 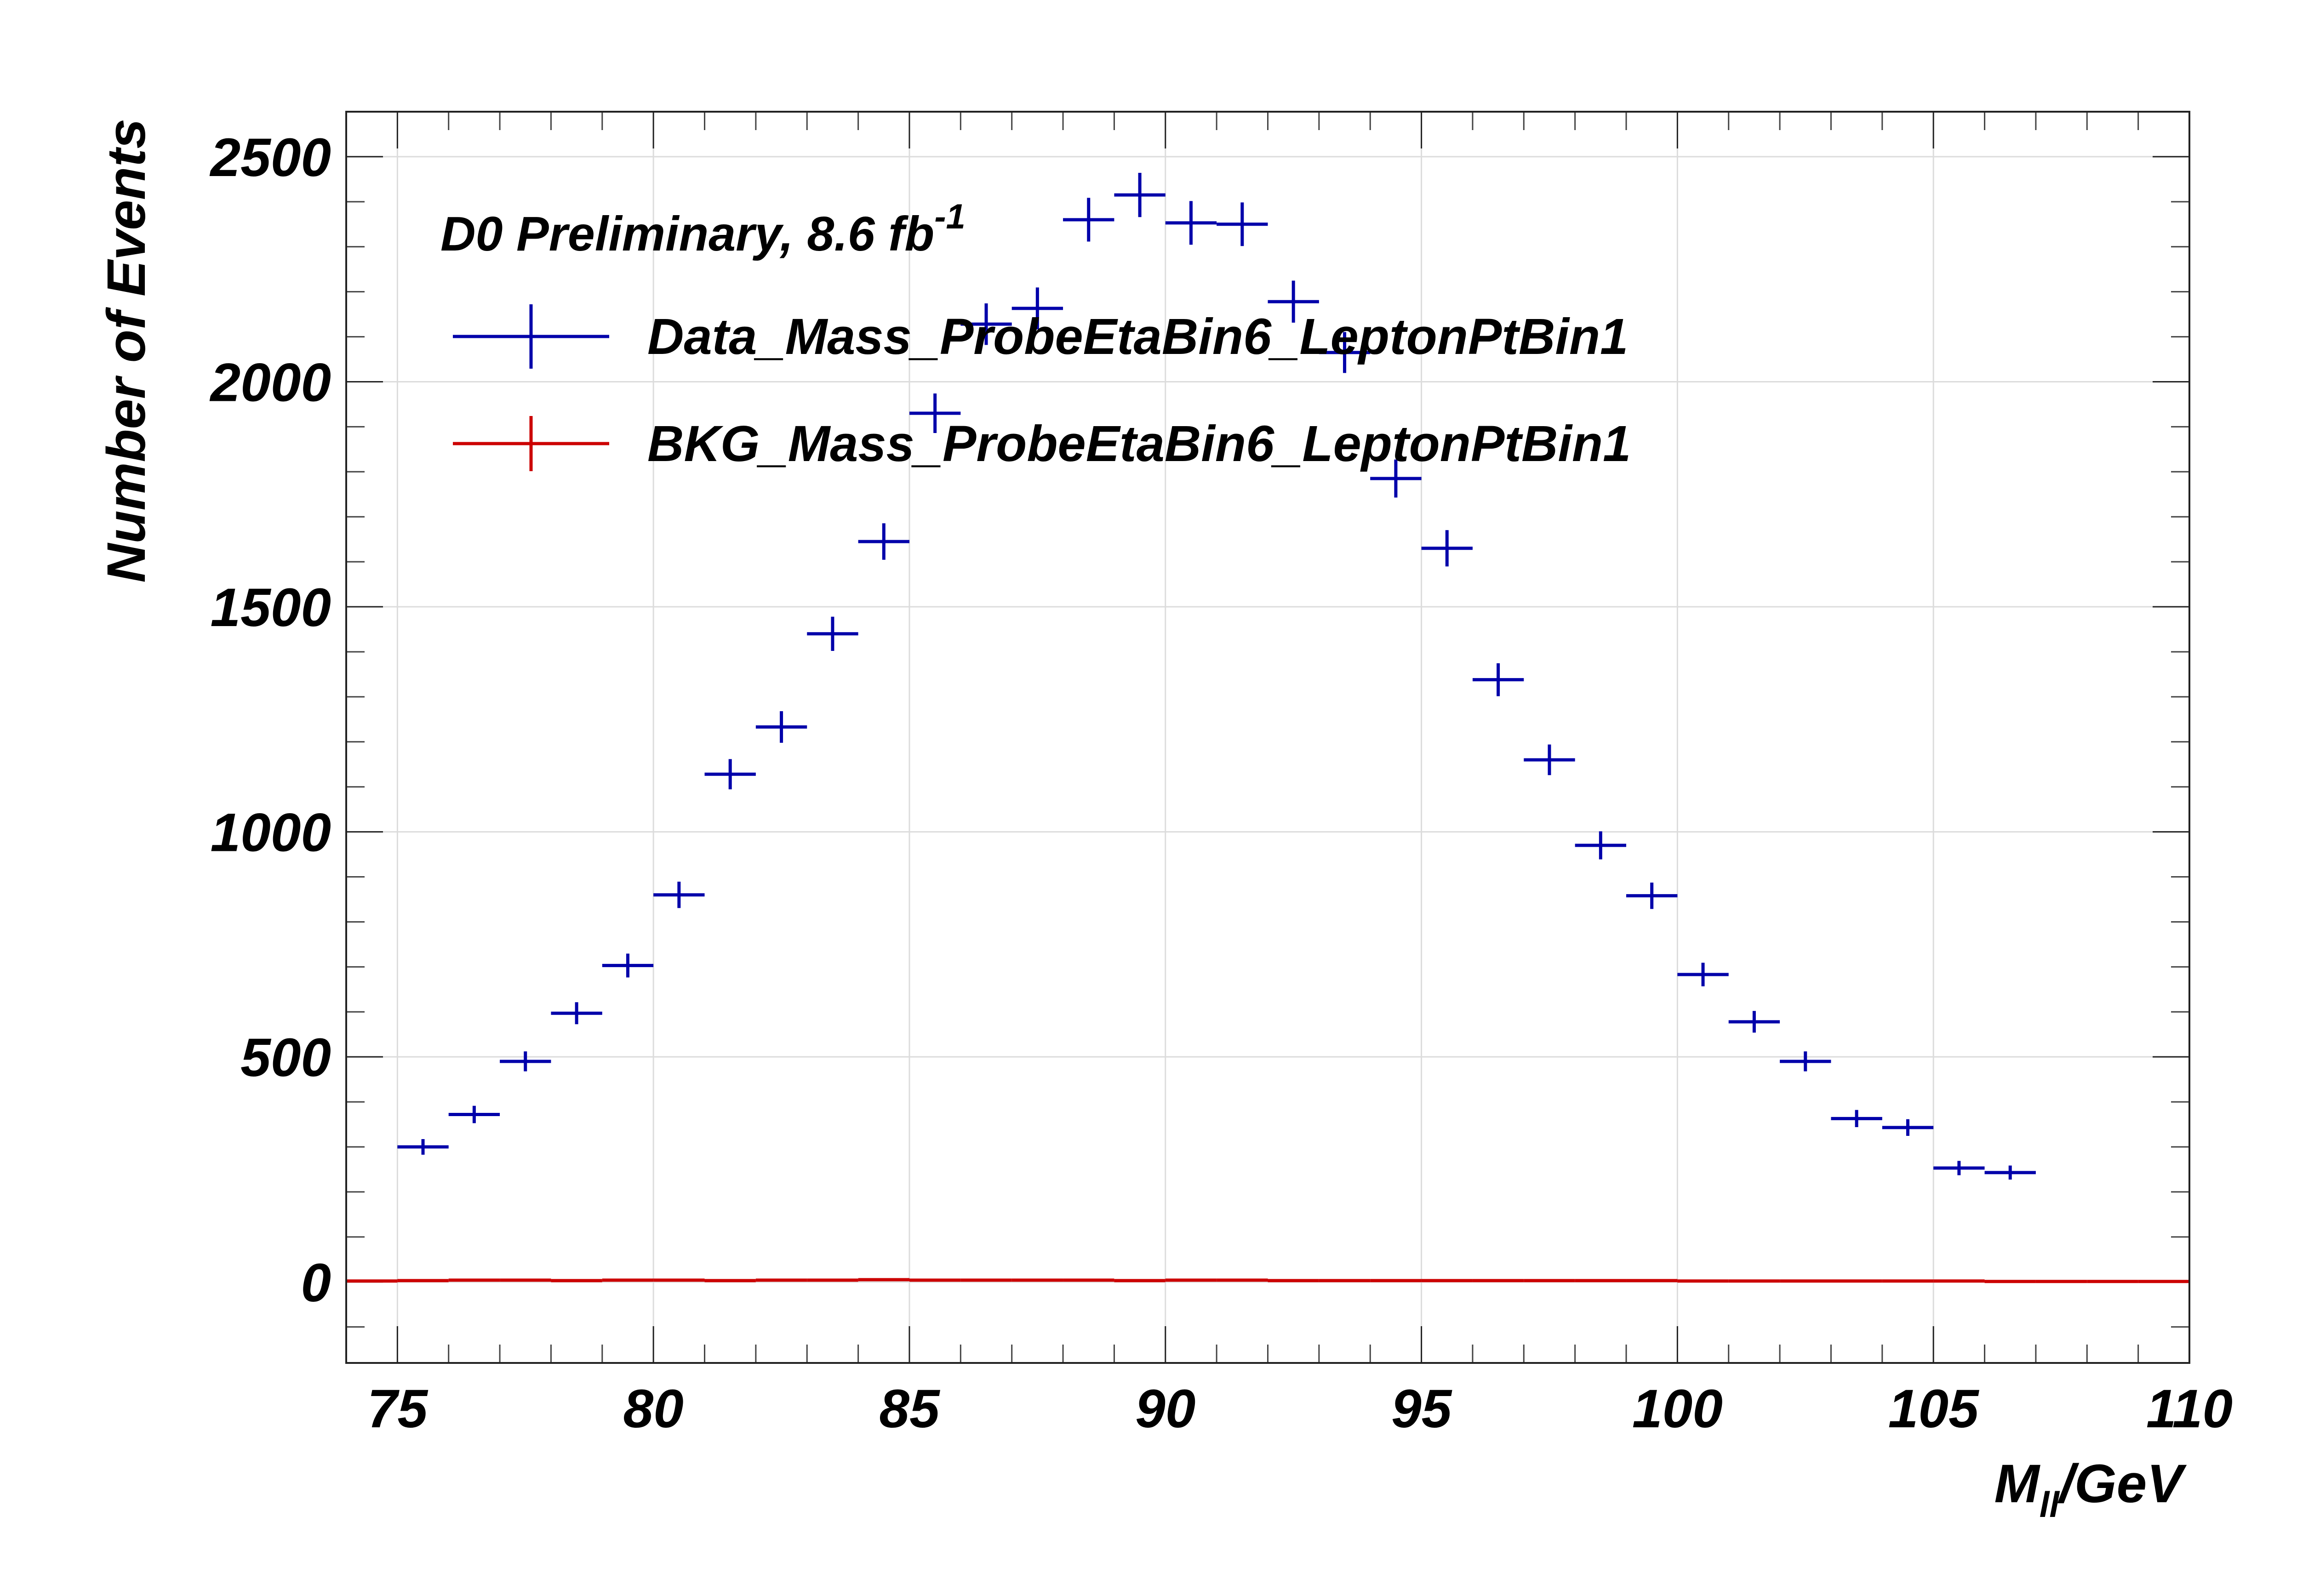 I want to click on x-axis-title-main: M, so click(x=2017, y=1484).